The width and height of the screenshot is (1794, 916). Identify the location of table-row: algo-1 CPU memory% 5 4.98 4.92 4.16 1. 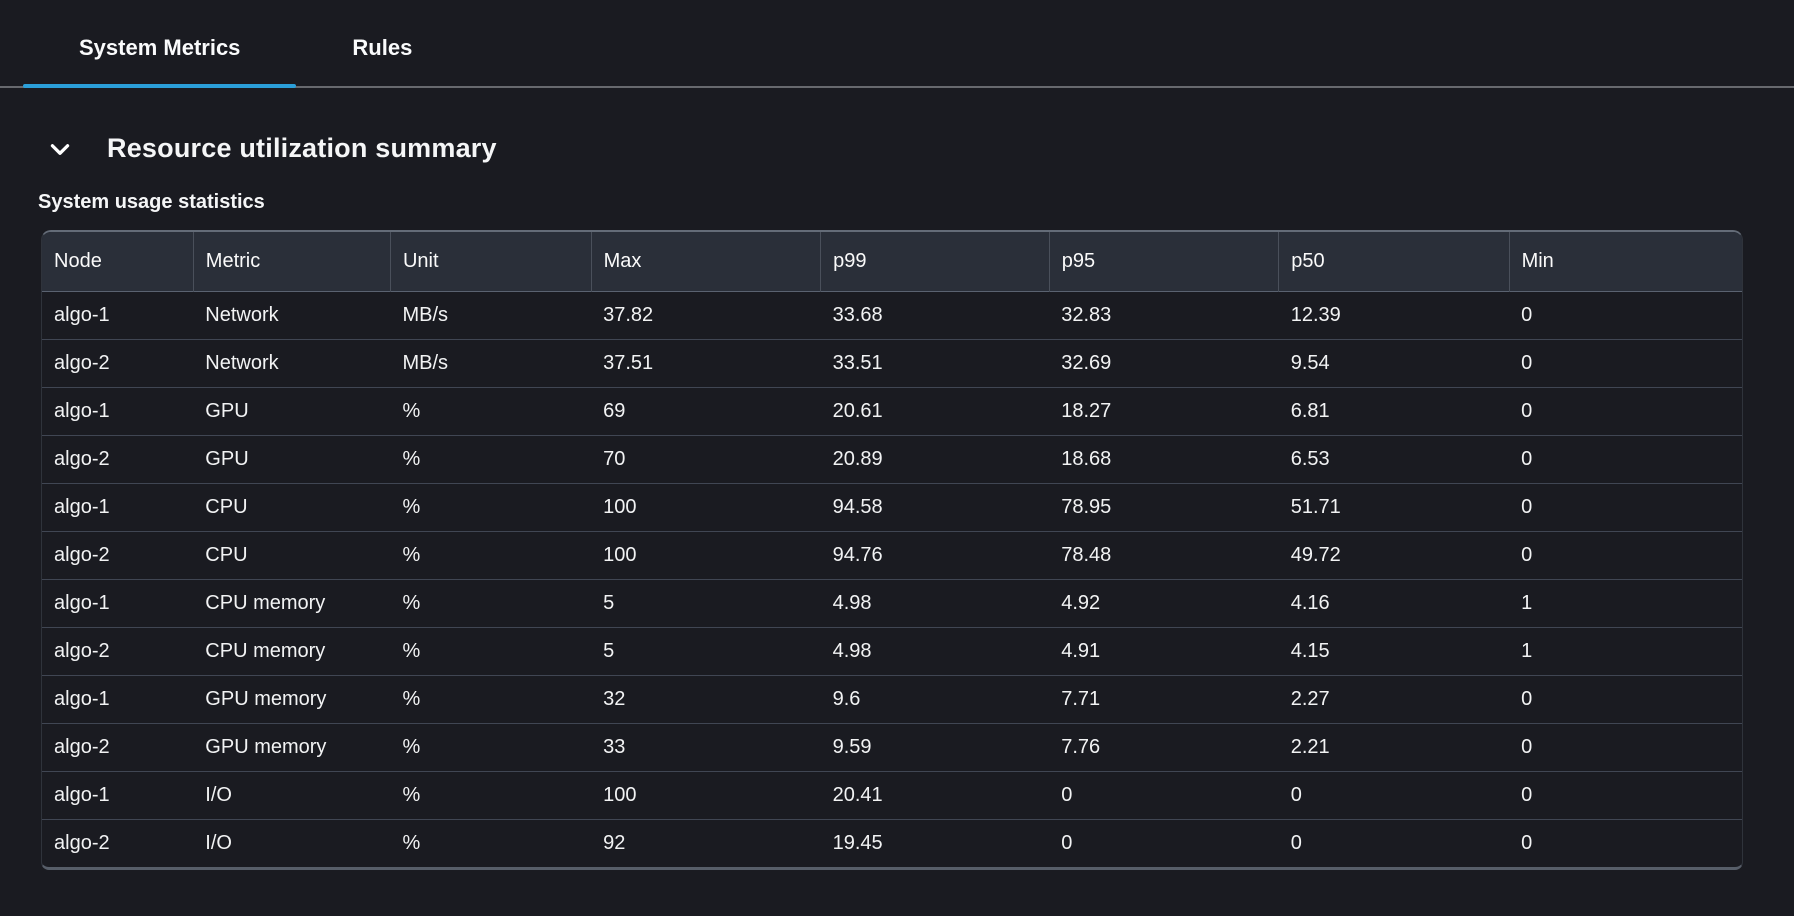
(892, 602).